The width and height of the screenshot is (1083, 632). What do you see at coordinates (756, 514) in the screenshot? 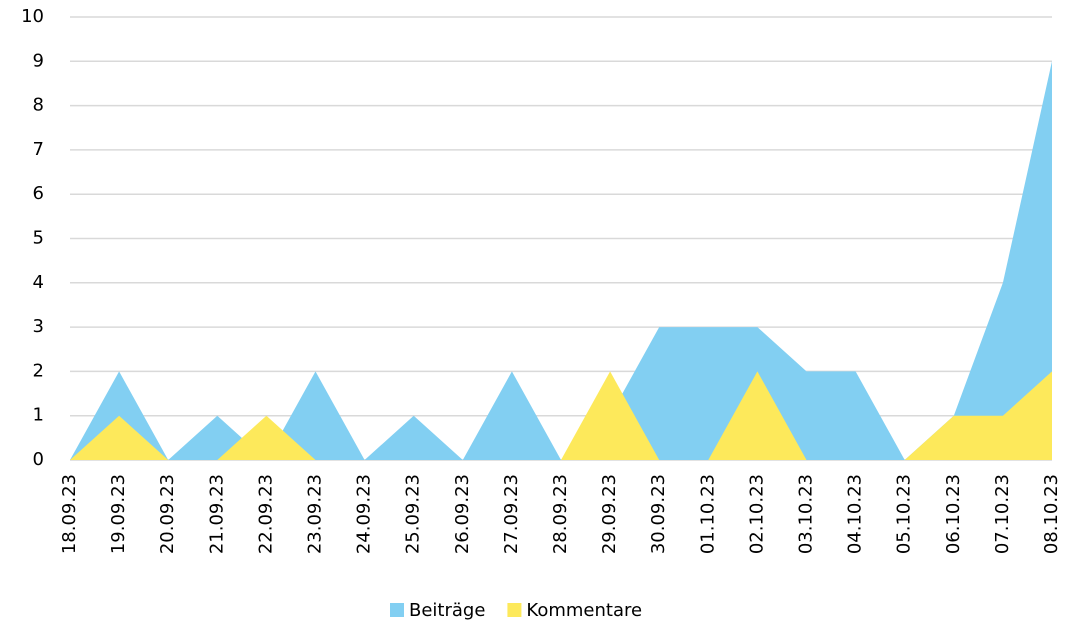
I see `x-tick-label: 02.10.23` at bounding box center [756, 514].